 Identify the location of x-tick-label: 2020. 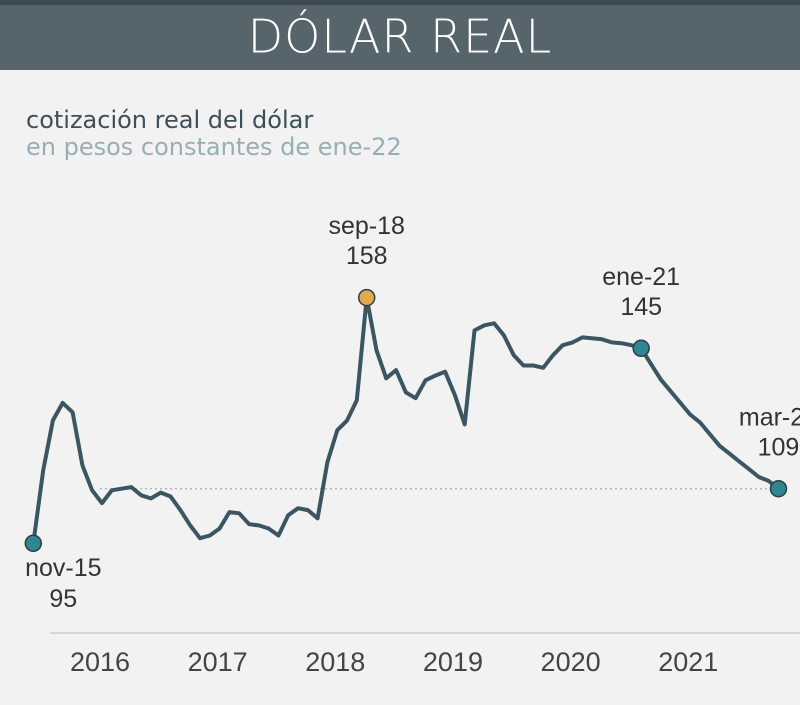
(571, 662).